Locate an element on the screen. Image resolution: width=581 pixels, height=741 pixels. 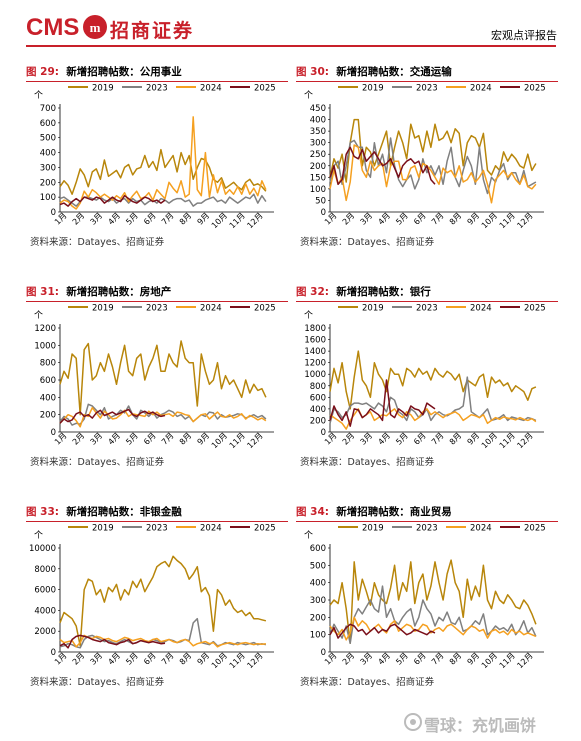
figure-number: 图 34: is located at coordinates (312, 512).